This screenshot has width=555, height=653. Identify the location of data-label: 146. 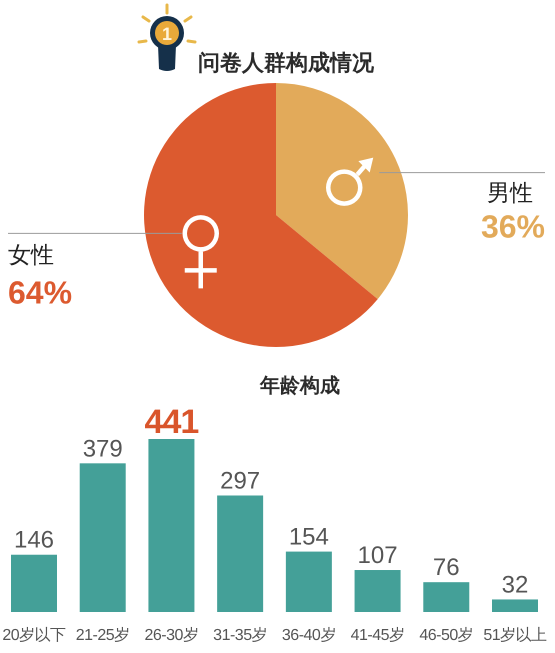
(34, 540).